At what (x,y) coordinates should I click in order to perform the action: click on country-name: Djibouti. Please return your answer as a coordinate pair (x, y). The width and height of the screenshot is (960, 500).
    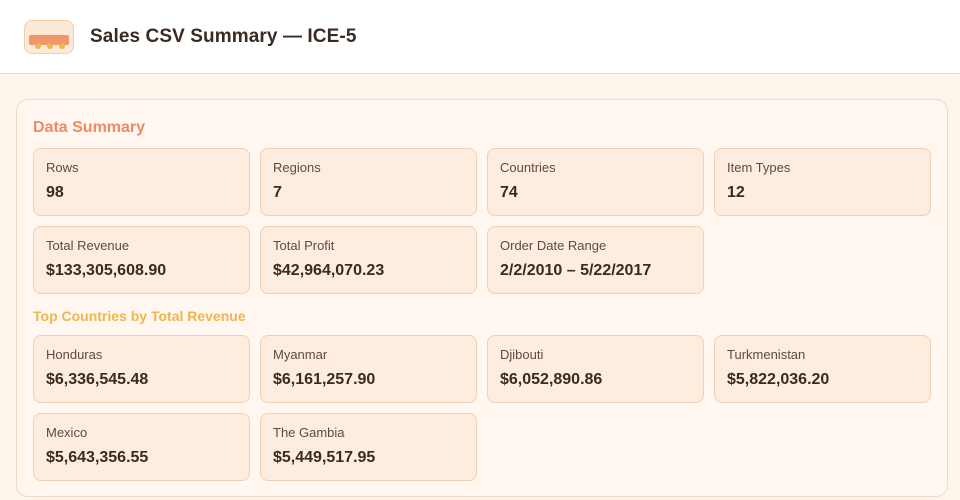
    Looking at the image, I should click on (522, 354).